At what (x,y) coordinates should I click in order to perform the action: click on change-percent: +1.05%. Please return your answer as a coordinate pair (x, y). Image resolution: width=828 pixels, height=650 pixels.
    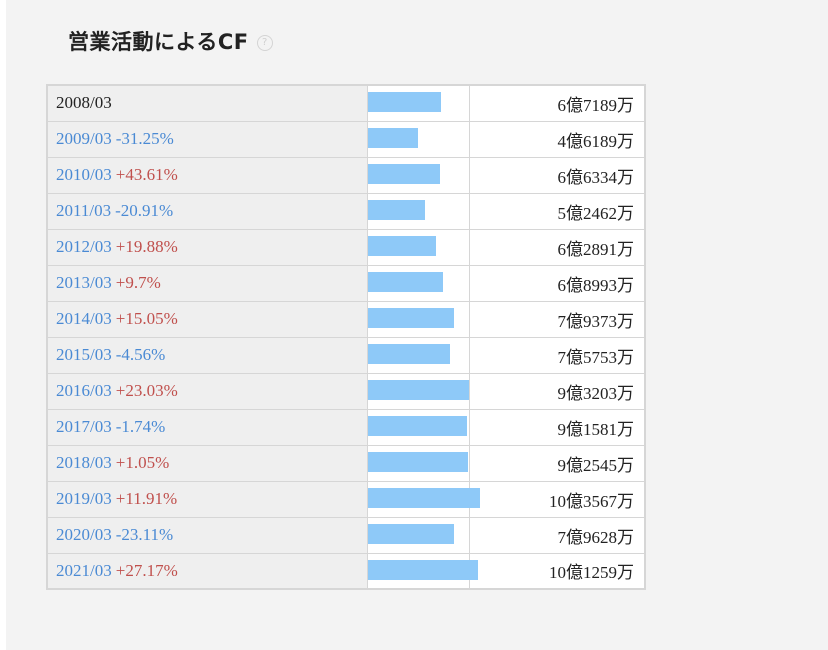
    Looking at the image, I should click on (142, 462).